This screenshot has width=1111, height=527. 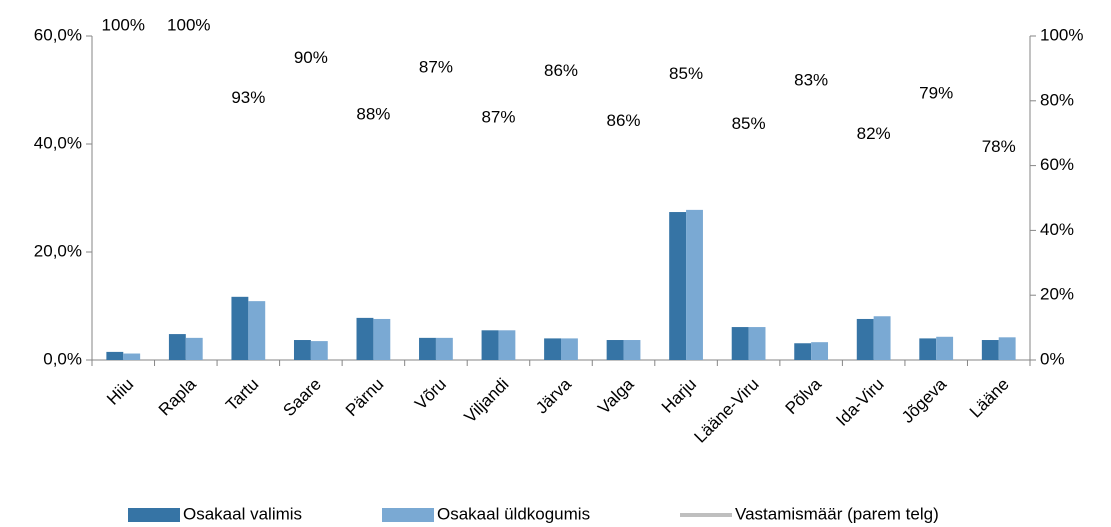 What do you see at coordinates (1057, 229) in the screenshot?
I see `y2-tick-label: 40%` at bounding box center [1057, 229].